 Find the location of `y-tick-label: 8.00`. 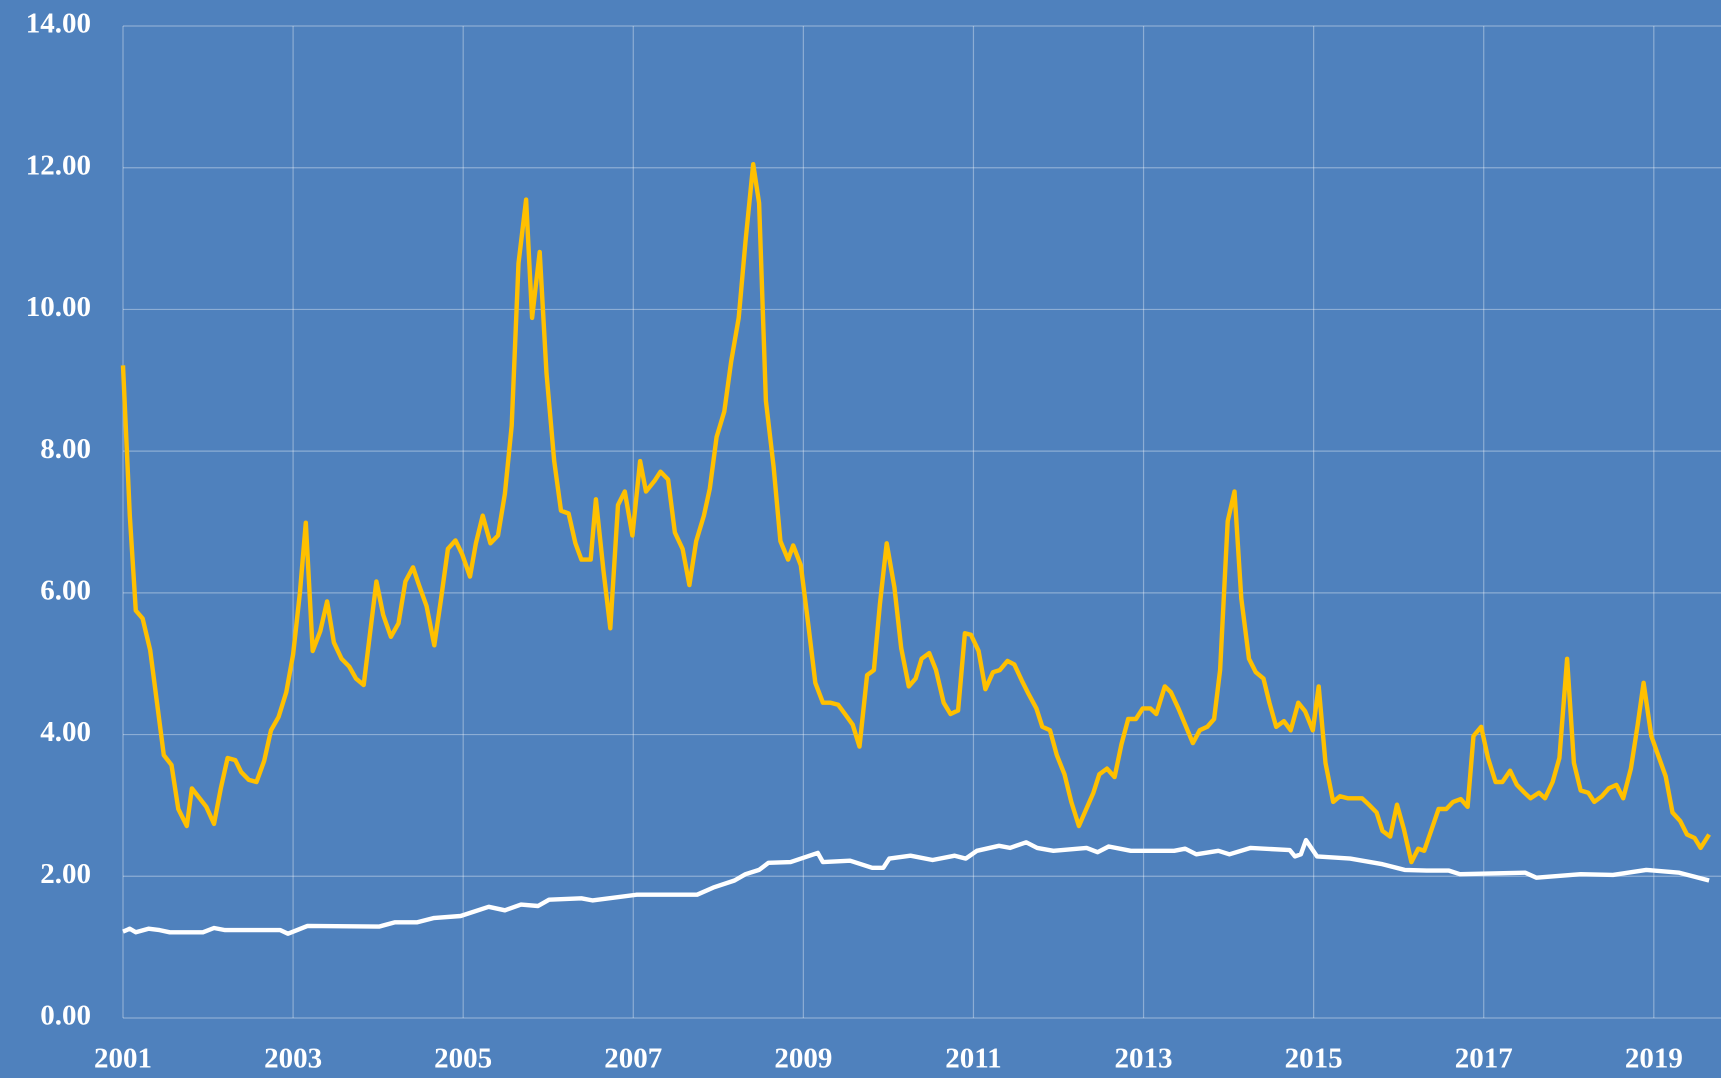

y-tick-label: 8.00 is located at coordinates (65, 449).